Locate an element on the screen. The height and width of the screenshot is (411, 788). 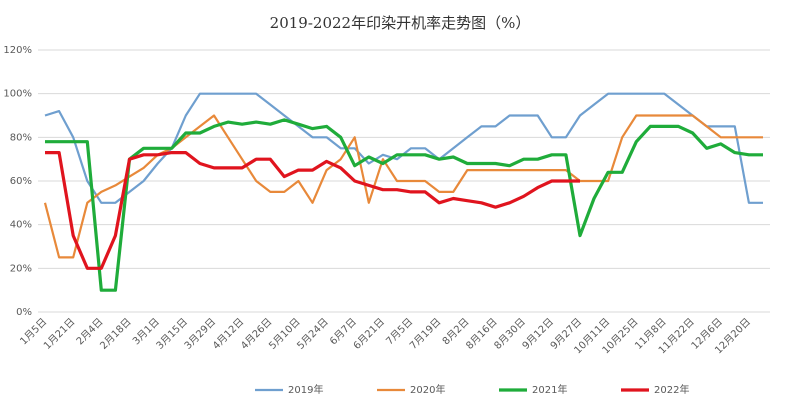
legend-label: 2021年 is located at coordinates (549, 389).